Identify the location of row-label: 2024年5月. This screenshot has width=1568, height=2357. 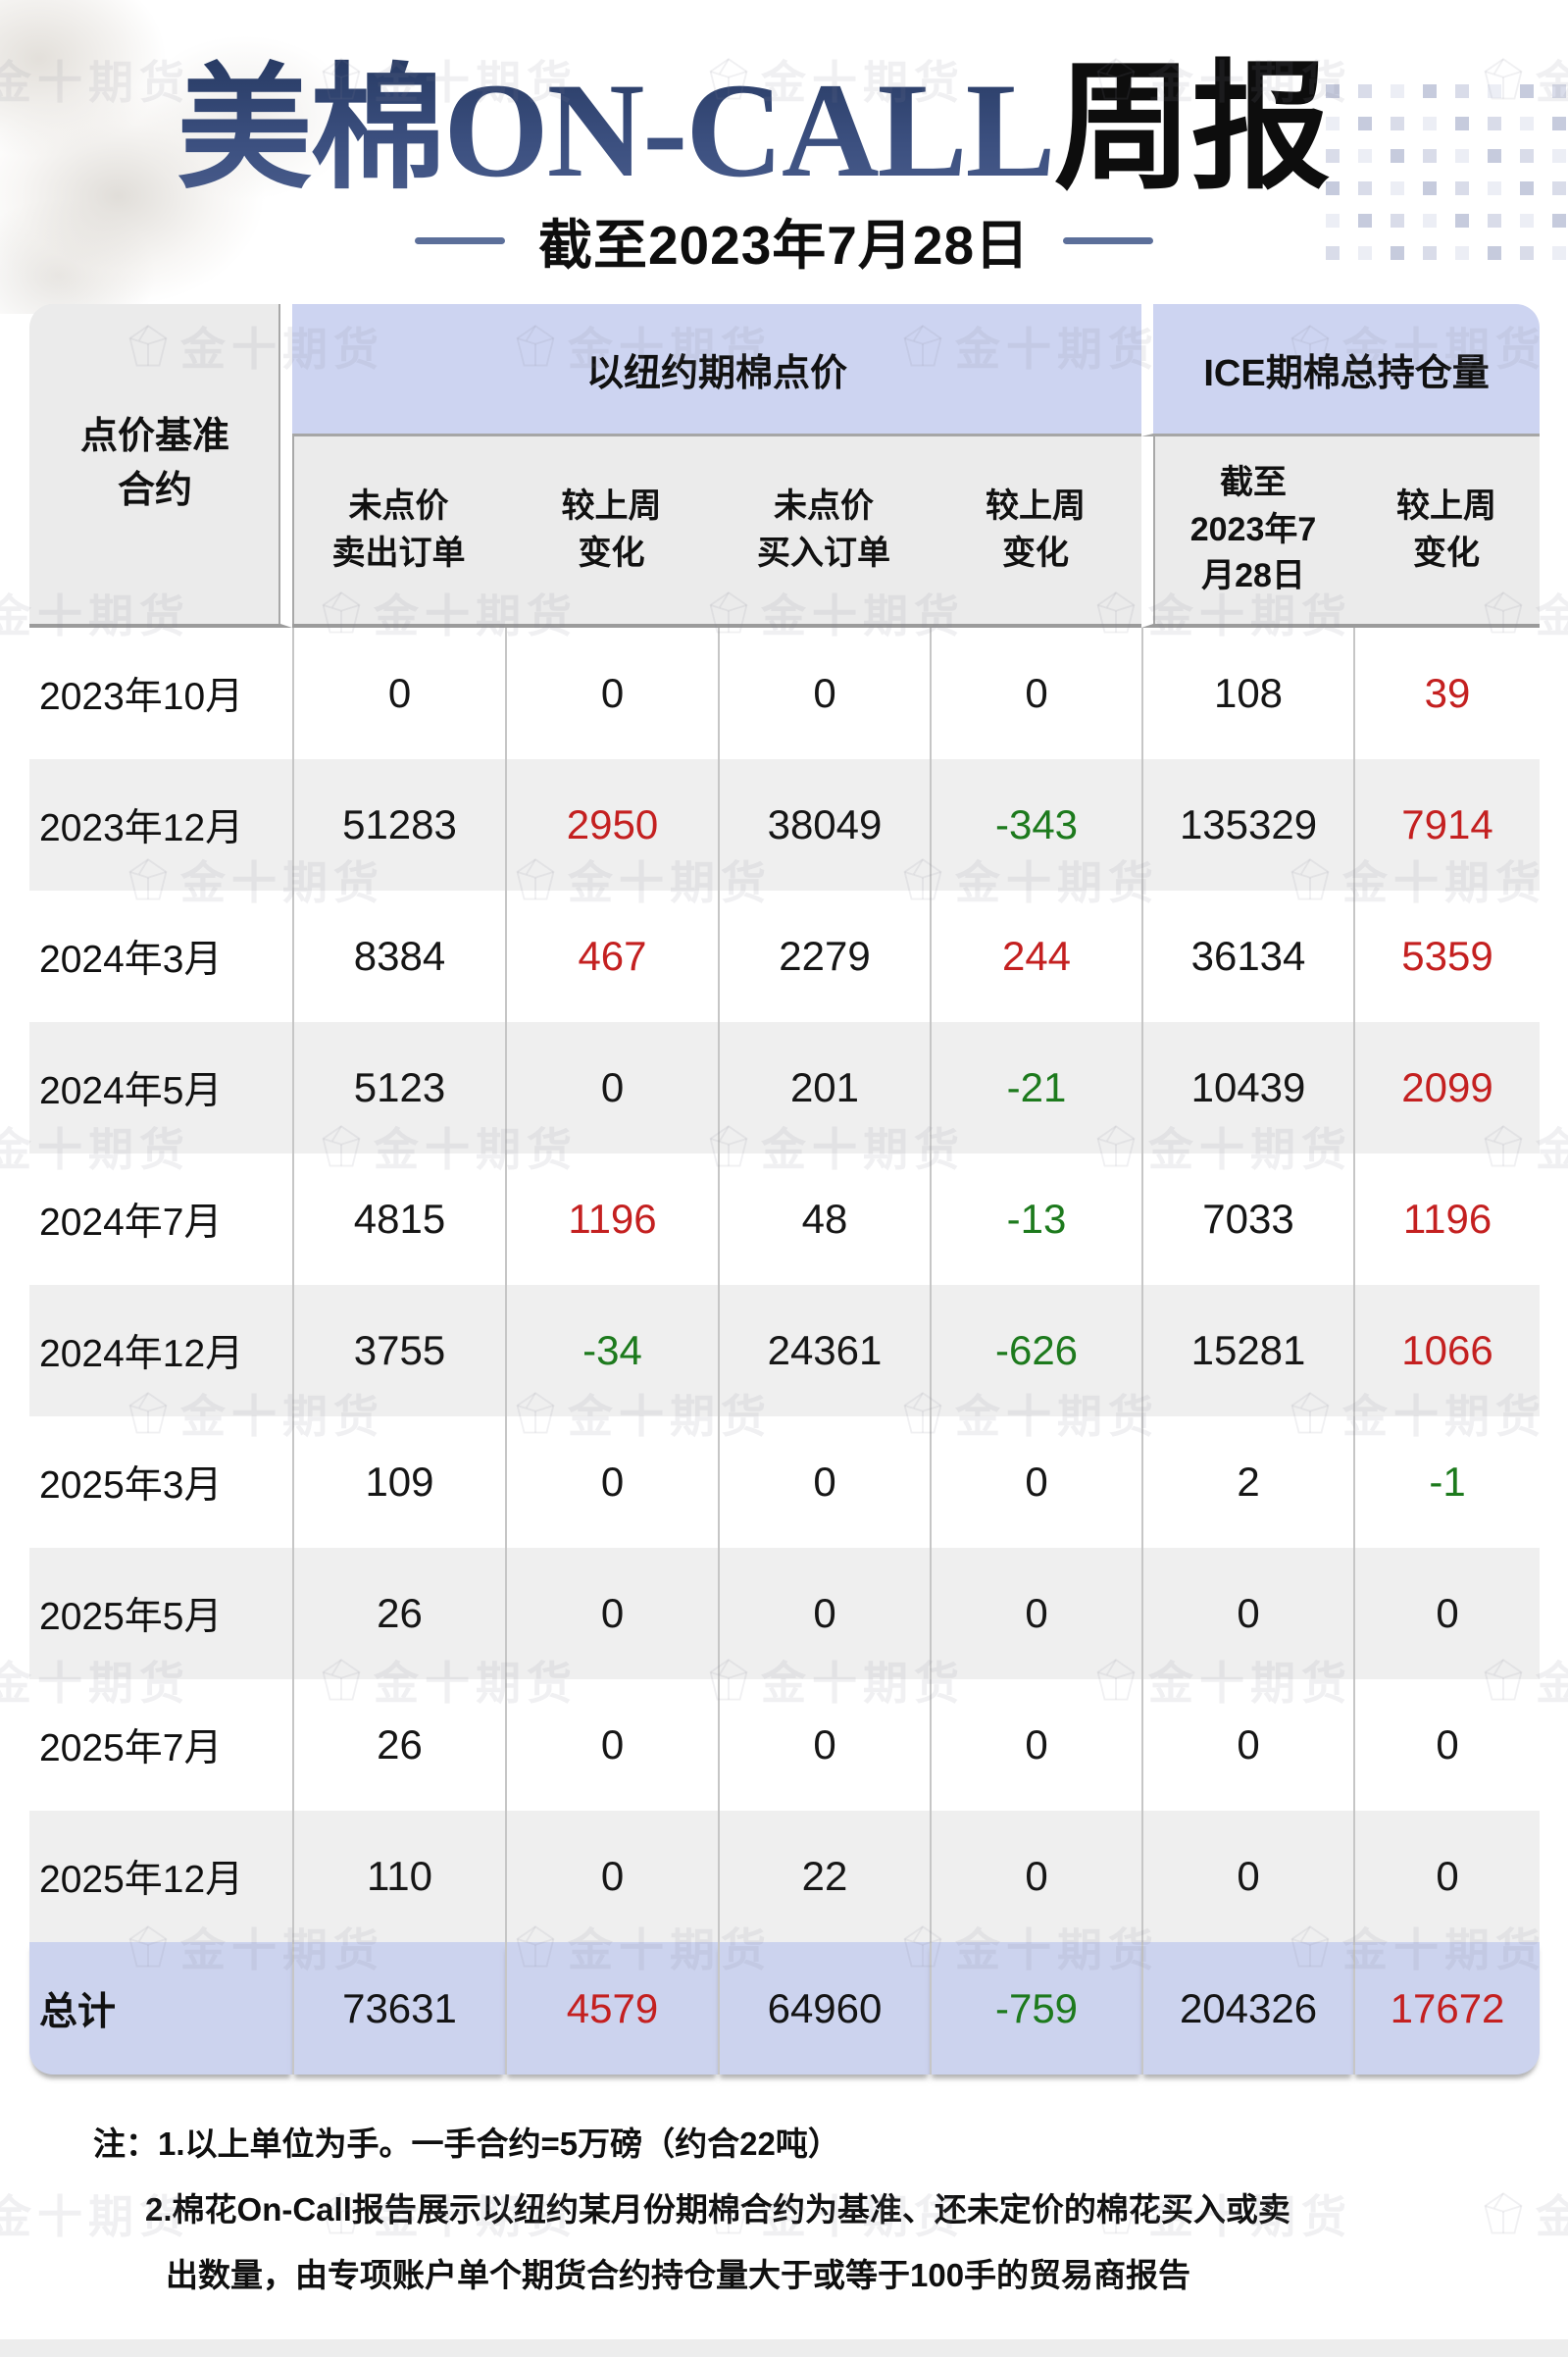
(160, 1087).